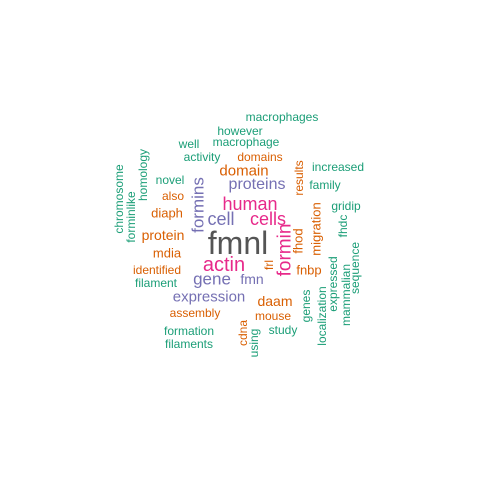 Image resolution: width=480 pixels, height=480 pixels. I want to click on word-protein: protein, so click(163, 235).